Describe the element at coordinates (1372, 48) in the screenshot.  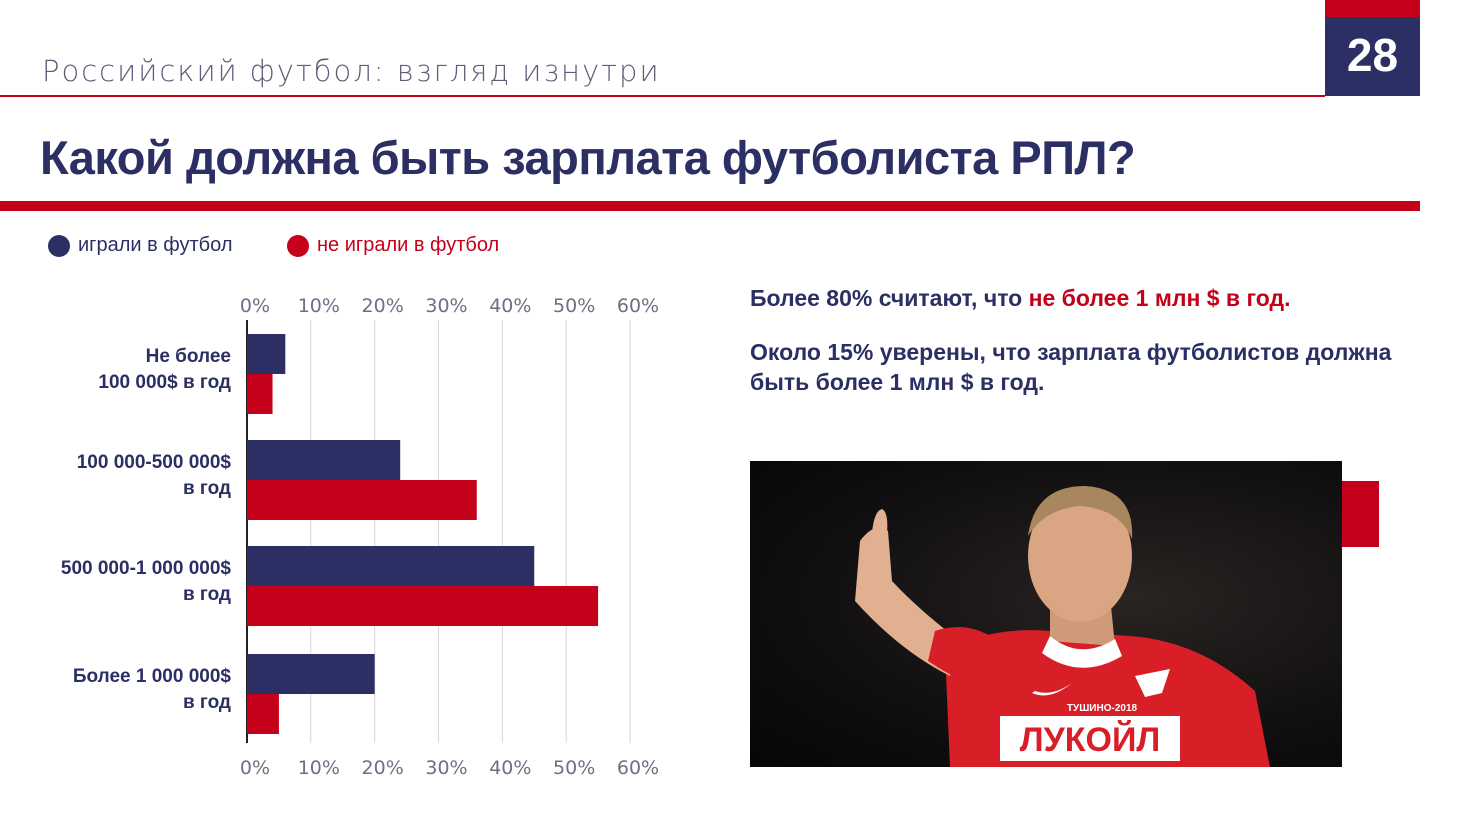
I see `page-number: 28` at that location.